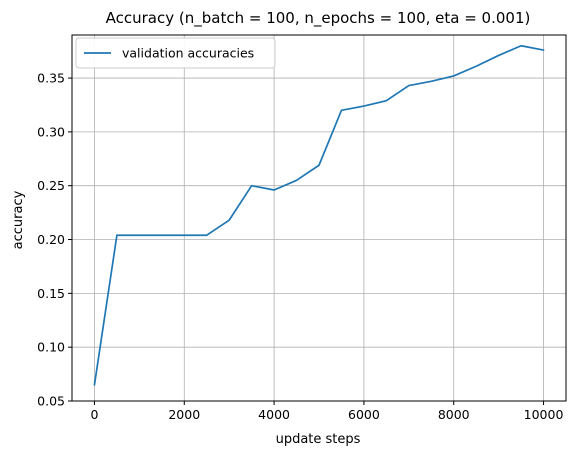 The image size is (576, 455). I want to click on x-tick-label: 4000, so click(274, 414).